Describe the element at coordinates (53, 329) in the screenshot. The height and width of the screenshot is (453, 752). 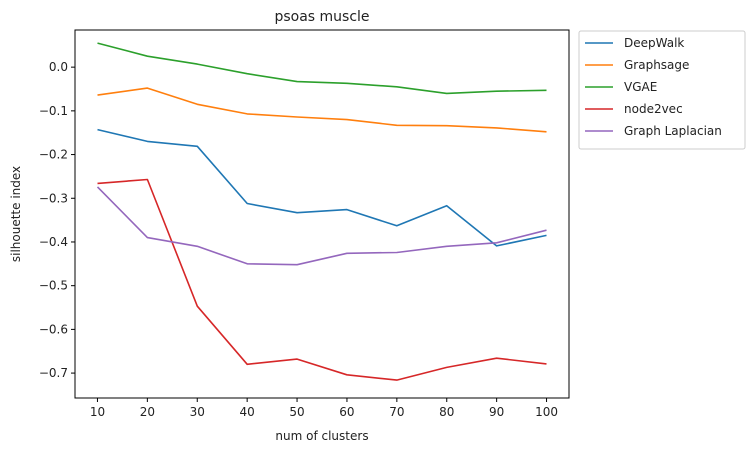
I see `y-tick-label: −0.6` at that location.